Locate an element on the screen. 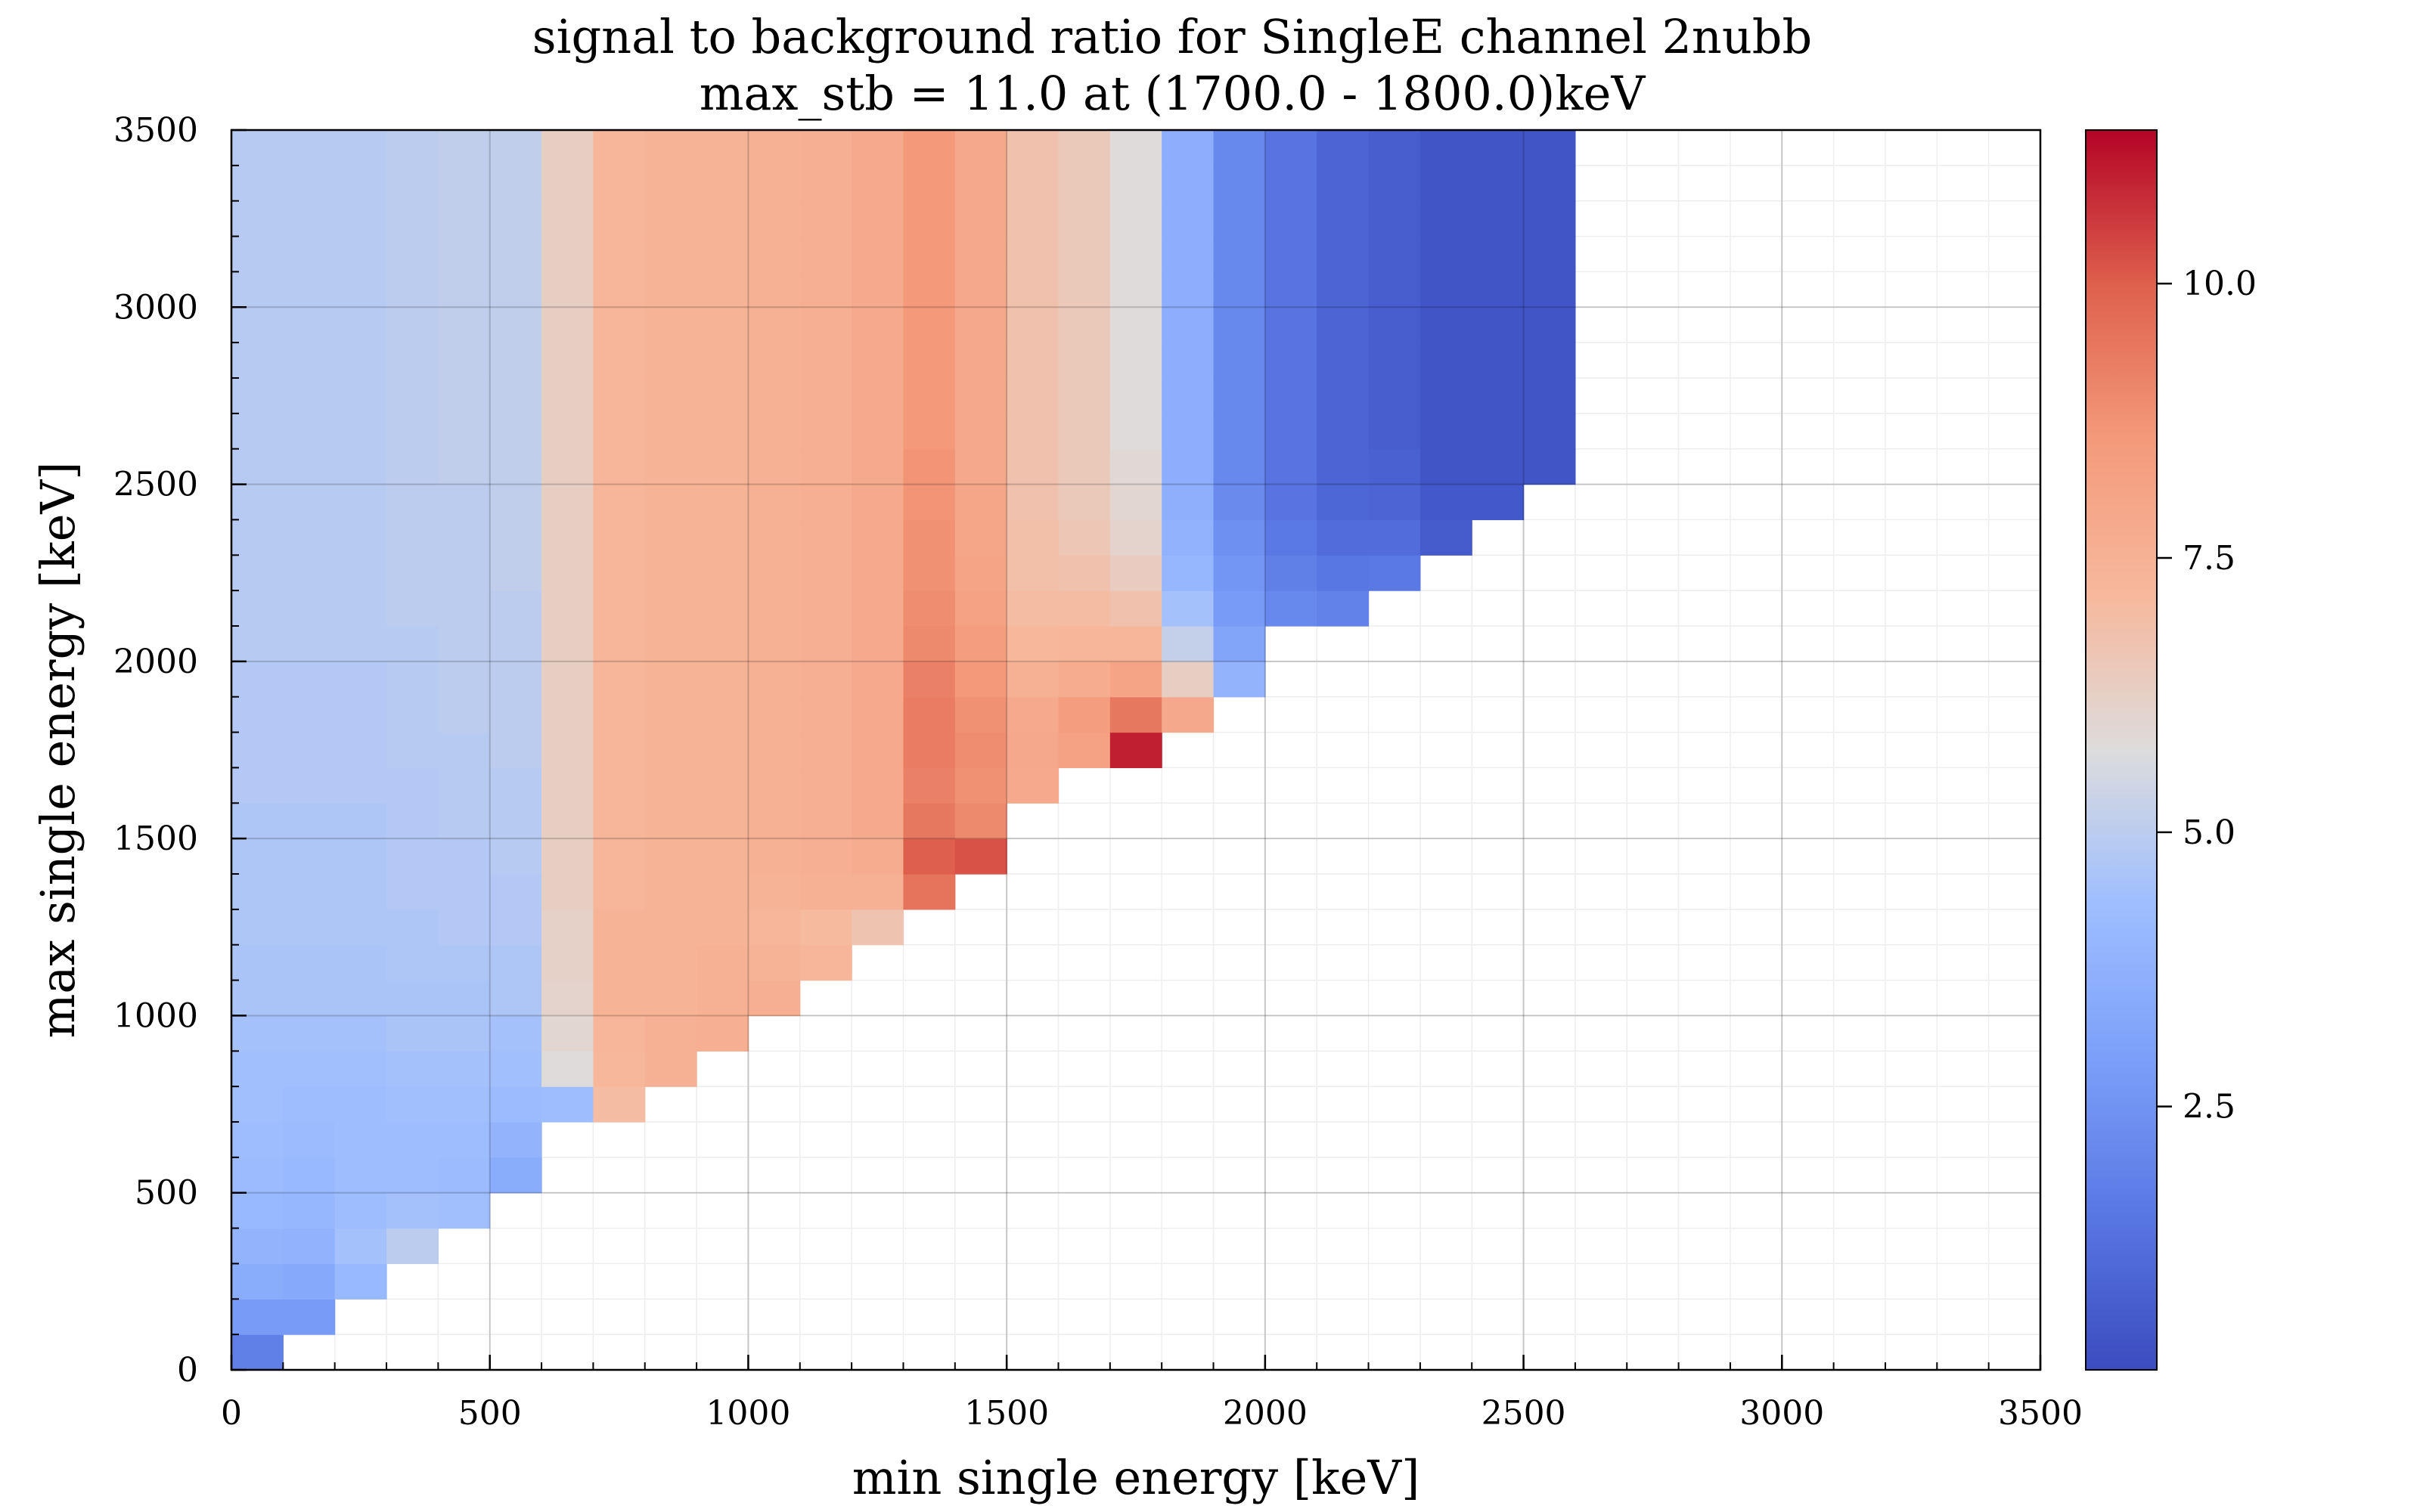 The image size is (2420, 1512). chart-subtitle: max_stb = 11.0 at (1700.0 - 1800.0)keV is located at coordinates (1173, 93).